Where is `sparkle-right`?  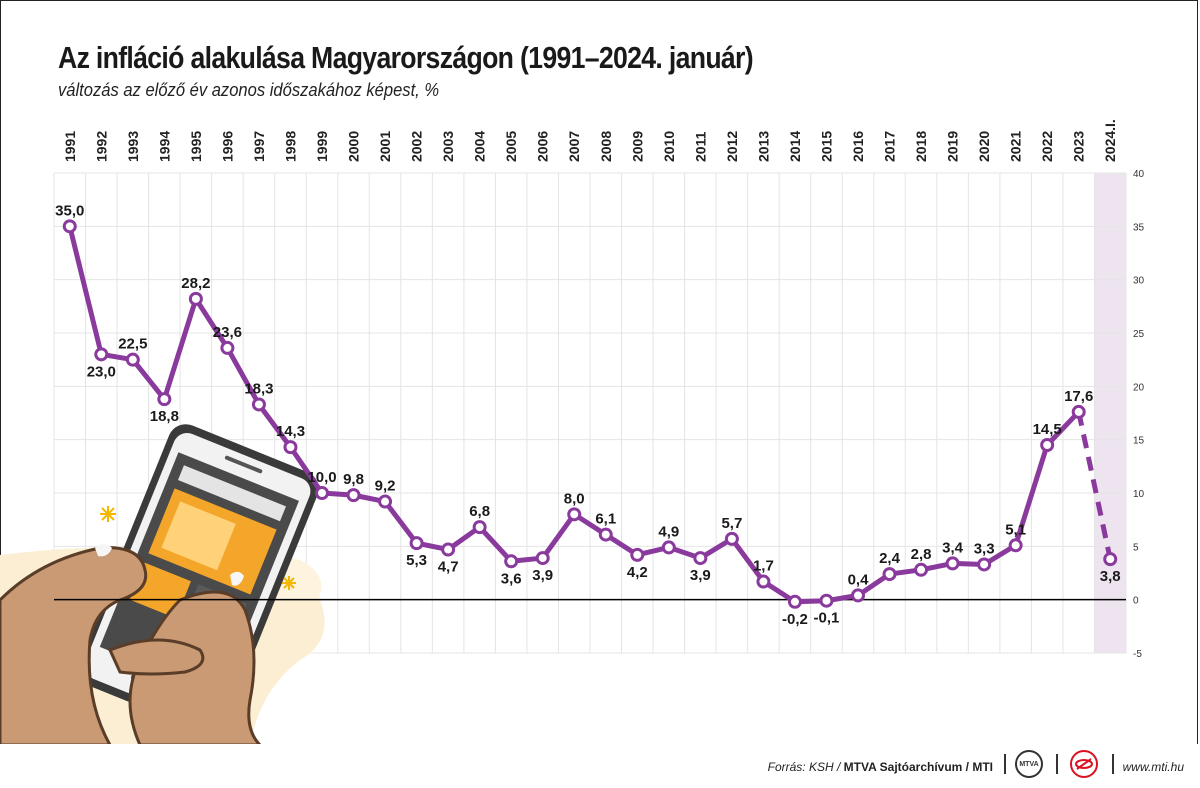 sparkle-right is located at coordinates (289, 583).